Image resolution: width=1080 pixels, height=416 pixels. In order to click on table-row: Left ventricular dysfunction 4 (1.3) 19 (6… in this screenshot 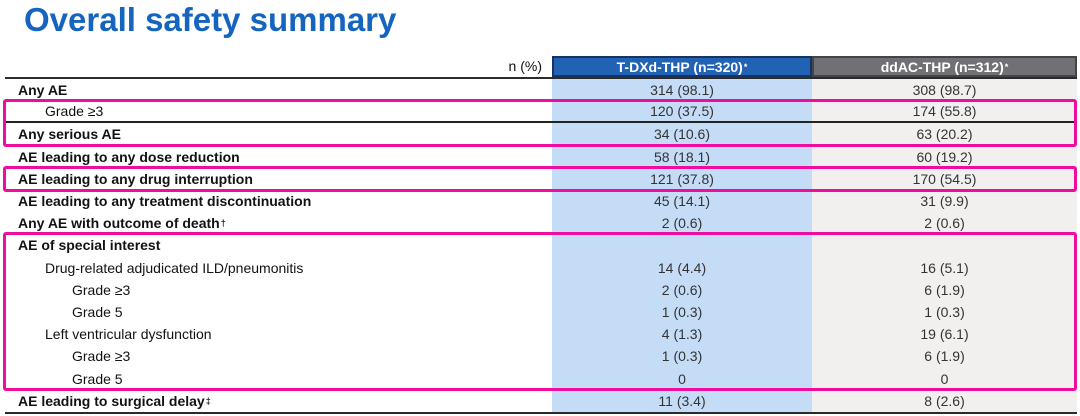, I will do `click(541, 334)`.